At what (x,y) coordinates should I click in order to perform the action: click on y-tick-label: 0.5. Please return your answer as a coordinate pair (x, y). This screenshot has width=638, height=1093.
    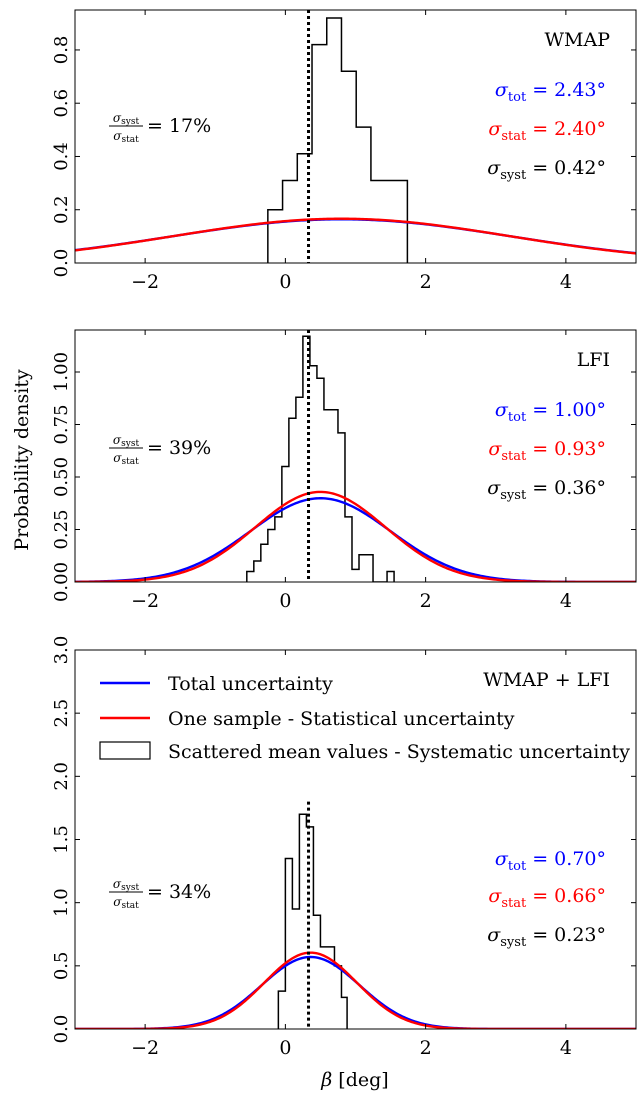
    Looking at the image, I should click on (61, 966).